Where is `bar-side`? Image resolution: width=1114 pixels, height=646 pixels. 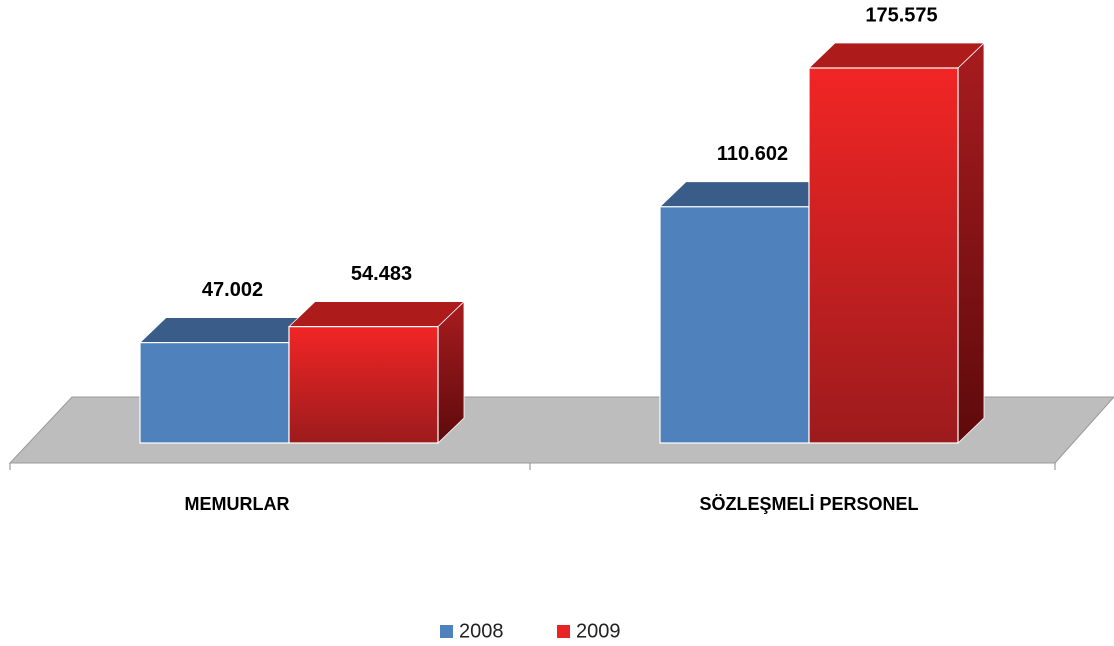 bar-side is located at coordinates (971, 243).